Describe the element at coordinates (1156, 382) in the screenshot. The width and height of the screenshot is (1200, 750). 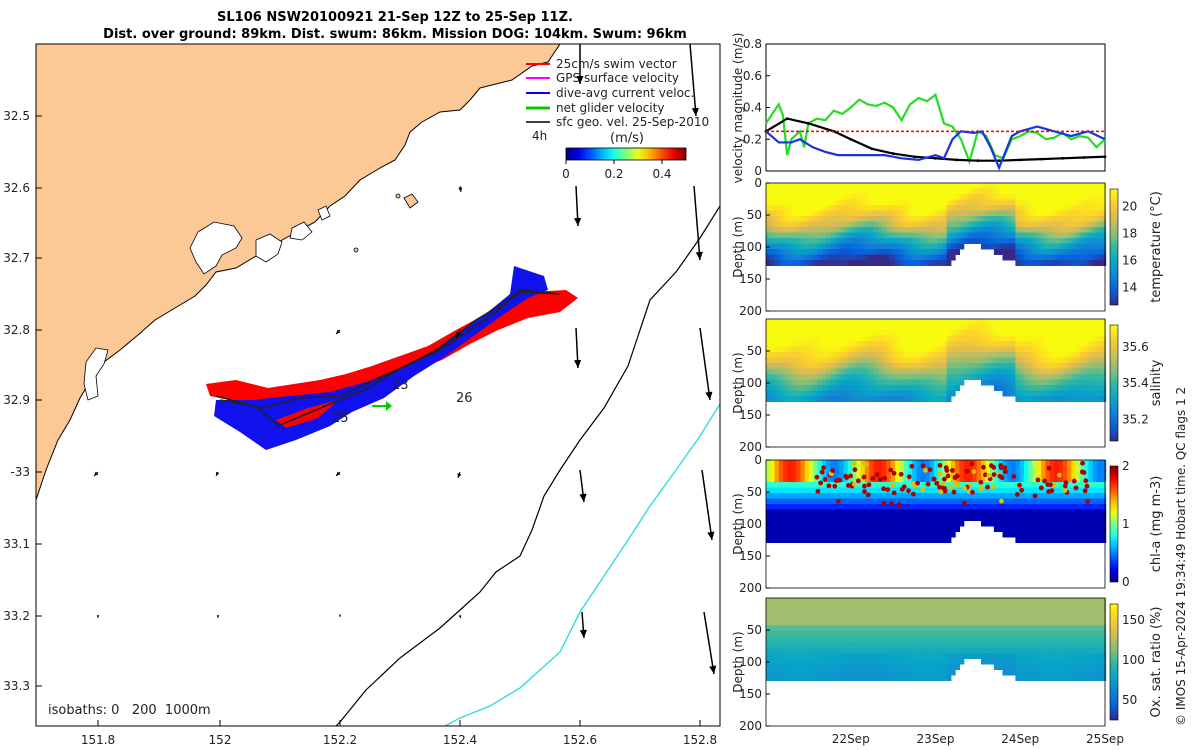
I see `colorbar-label: salinity` at that location.